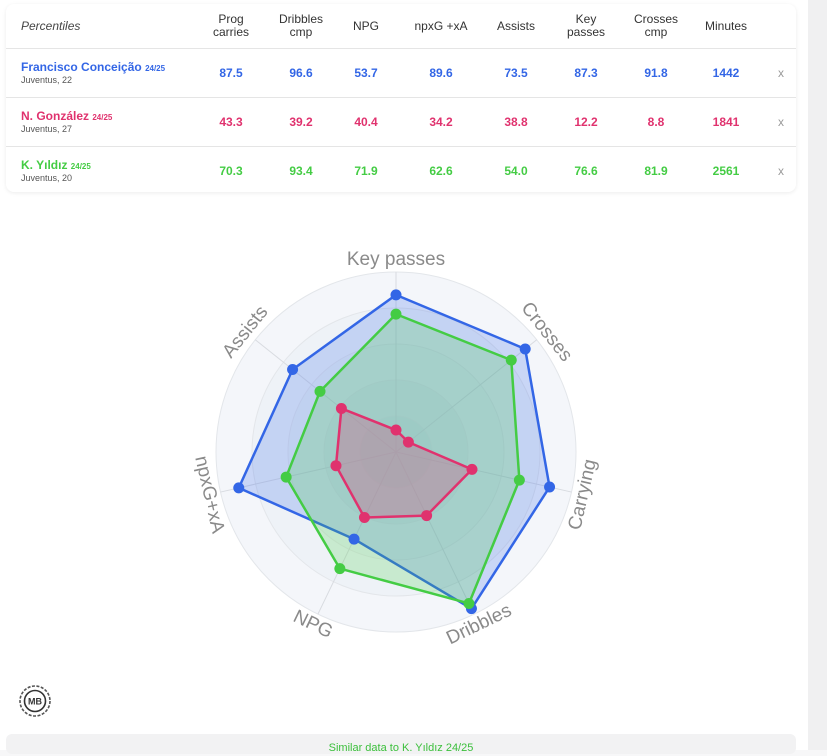  What do you see at coordinates (301, 171) in the screenshot?
I see `stat-value: 93.4` at bounding box center [301, 171].